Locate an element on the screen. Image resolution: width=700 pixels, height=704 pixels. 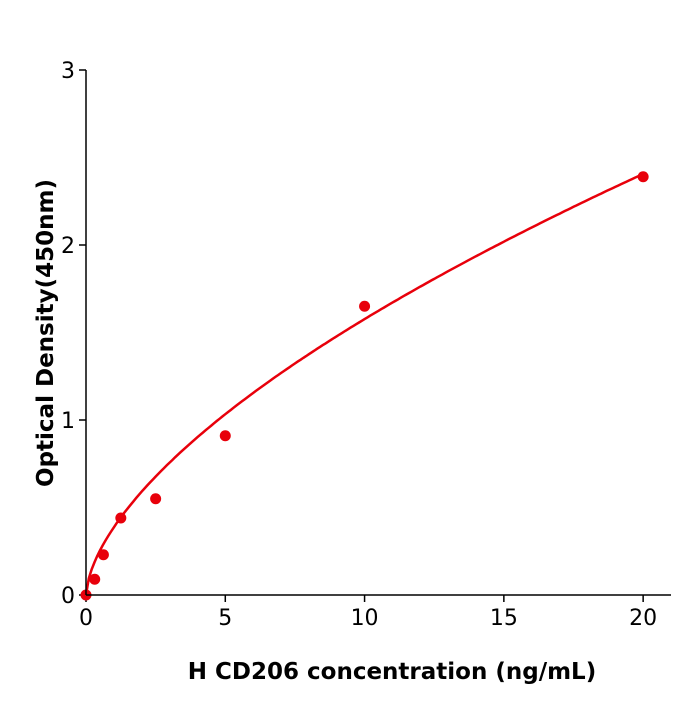
x-tick-label: 15 is located at coordinates (504, 618).